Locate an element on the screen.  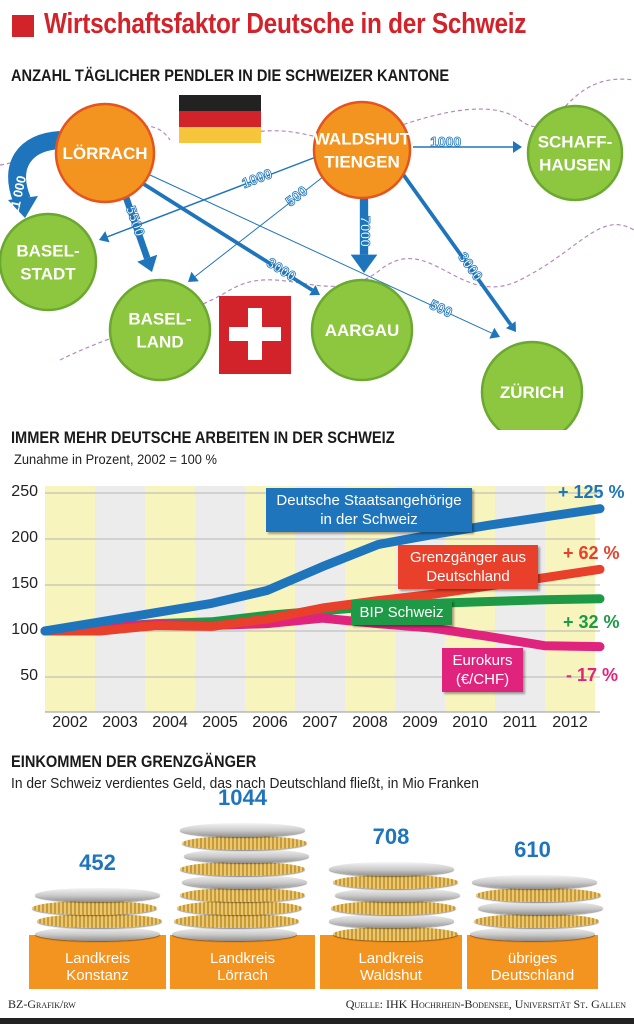
category-box: Landkreis Waldshut is located at coordinates (391, 962).